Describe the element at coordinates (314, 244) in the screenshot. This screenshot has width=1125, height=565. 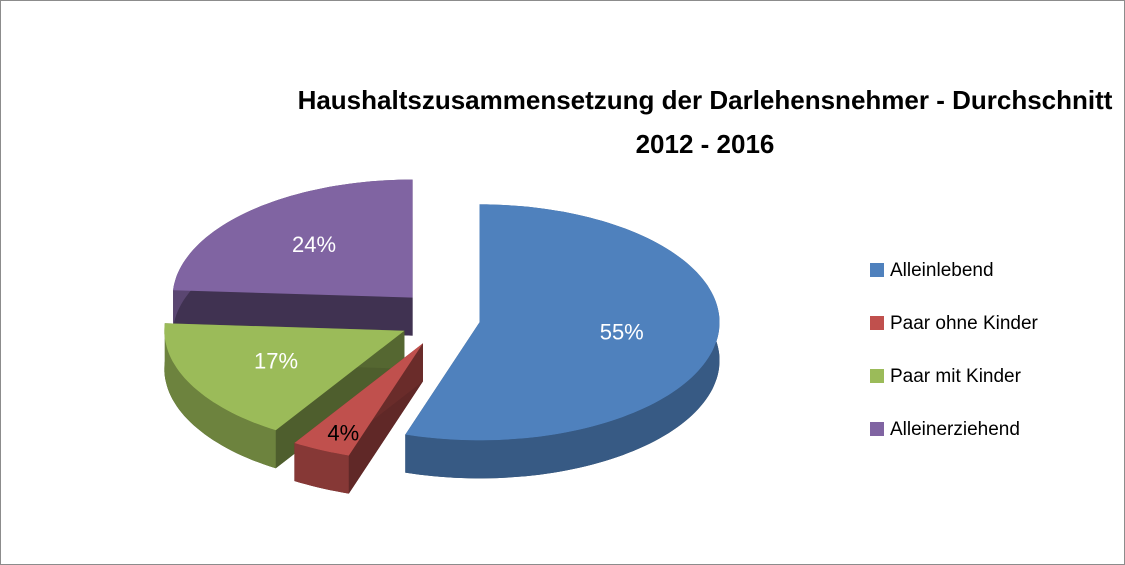
I see `data-label: 24%` at that location.